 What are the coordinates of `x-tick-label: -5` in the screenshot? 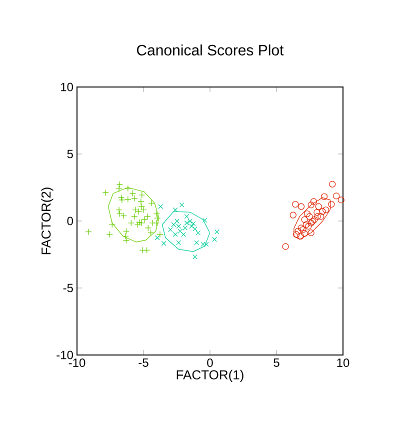 It's located at (143, 362).